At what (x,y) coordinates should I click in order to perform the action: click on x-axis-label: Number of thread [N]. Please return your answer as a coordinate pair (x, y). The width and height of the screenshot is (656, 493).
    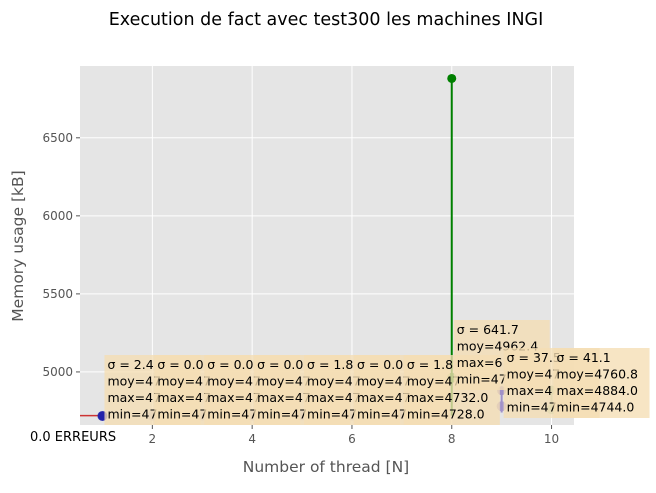
    Looking at the image, I should click on (326, 467).